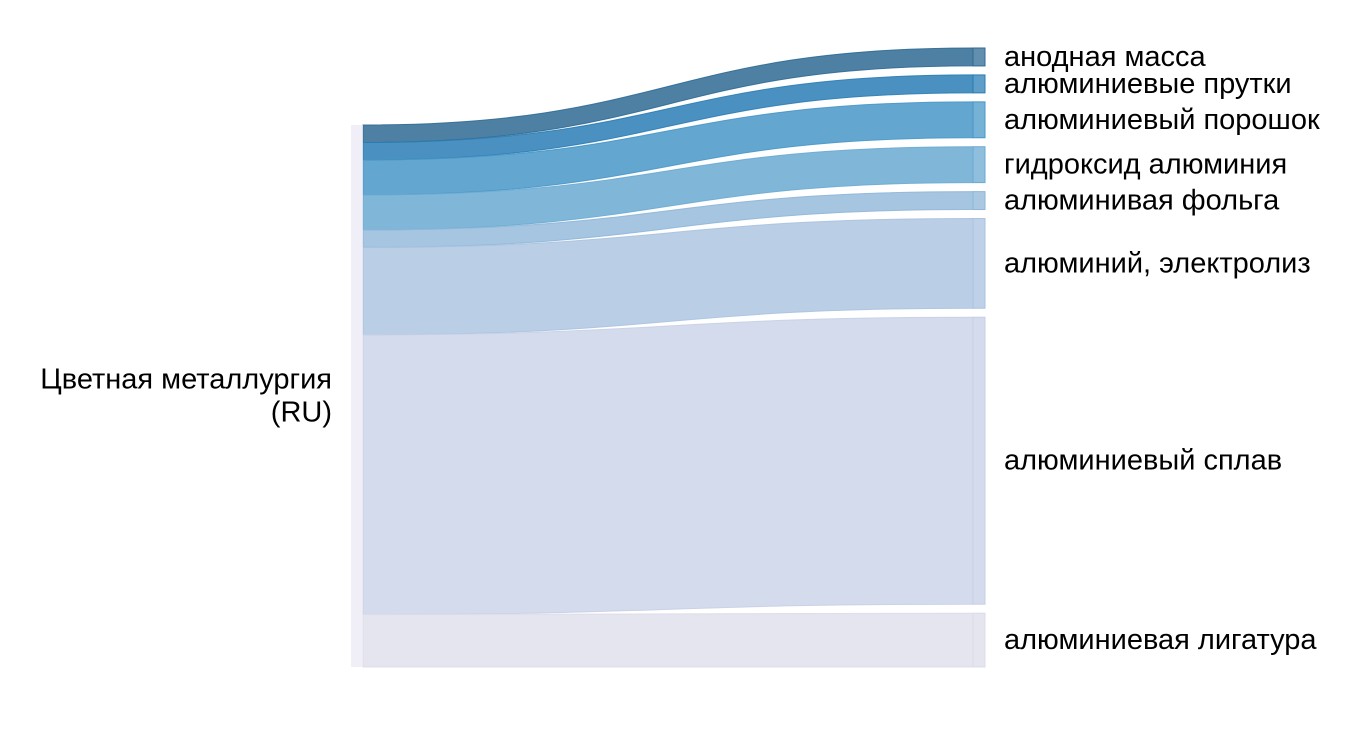 Image resolution: width=1359 pixels, height=746 pixels. I want to click on target-node-алюминивая-фольга, so click(979, 201).